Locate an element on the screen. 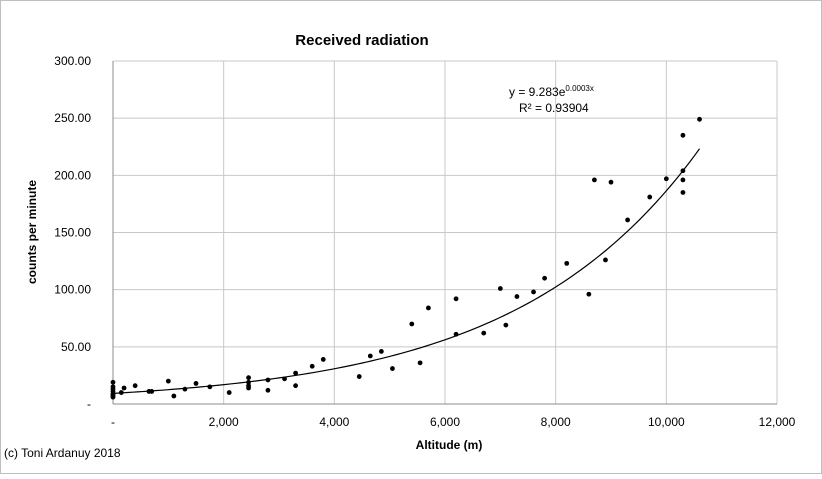 The height and width of the screenshot is (479, 822). x-tick-label: 10,000 is located at coordinates (666, 422).